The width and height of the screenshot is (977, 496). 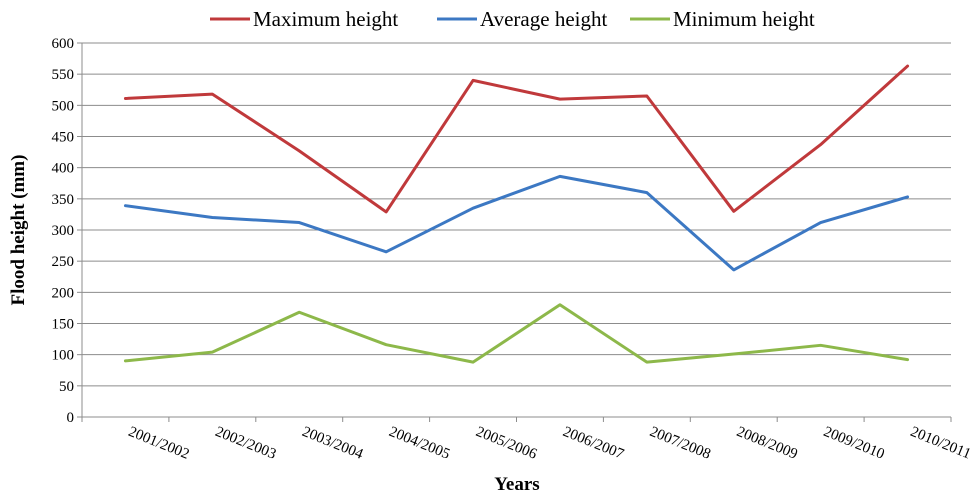 I want to click on y-tick-label: 100, so click(x=63, y=356).